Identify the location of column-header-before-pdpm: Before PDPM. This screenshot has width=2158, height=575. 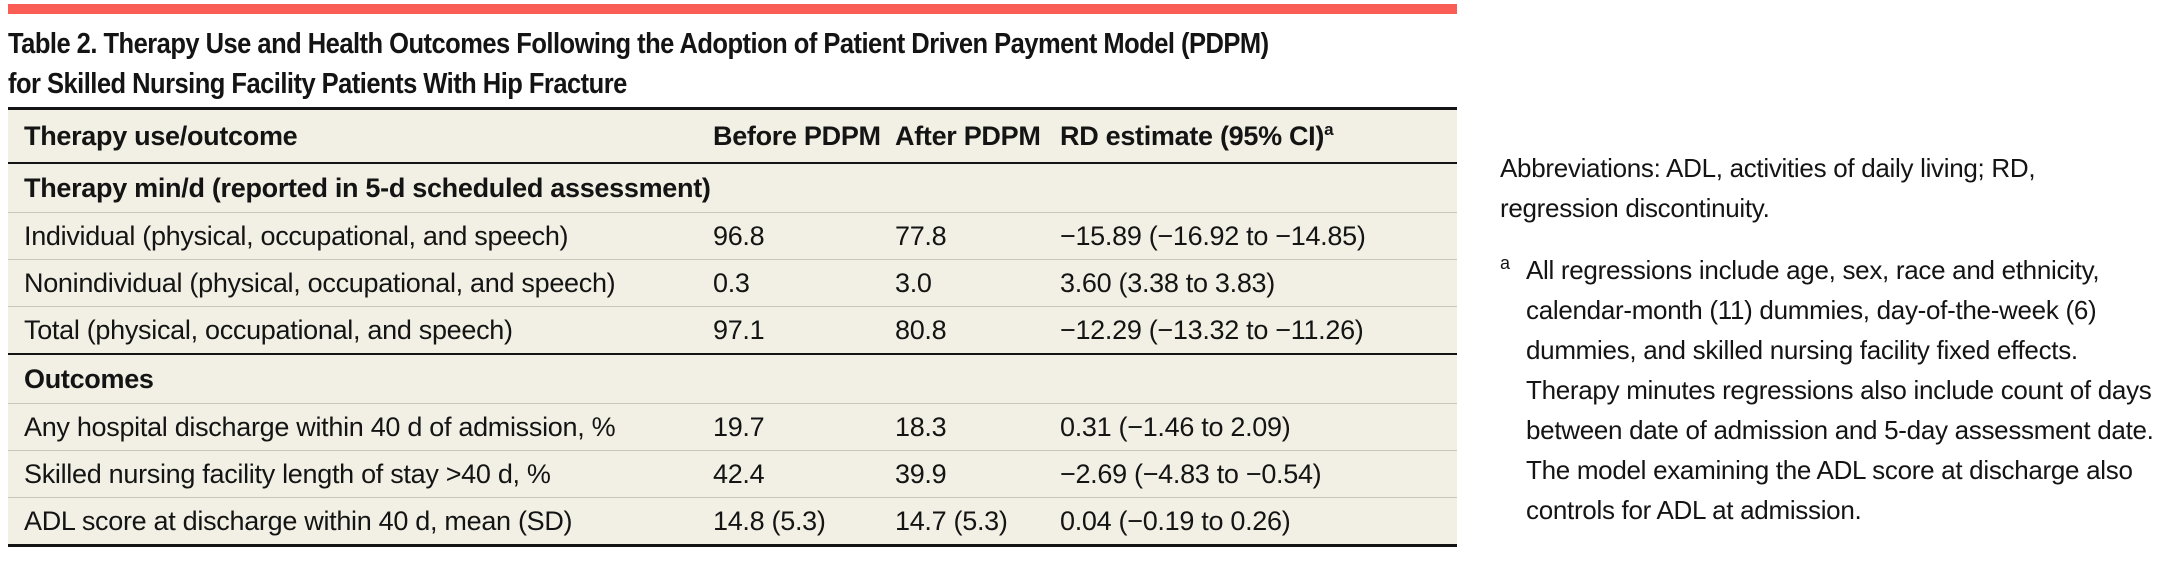
(797, 135).